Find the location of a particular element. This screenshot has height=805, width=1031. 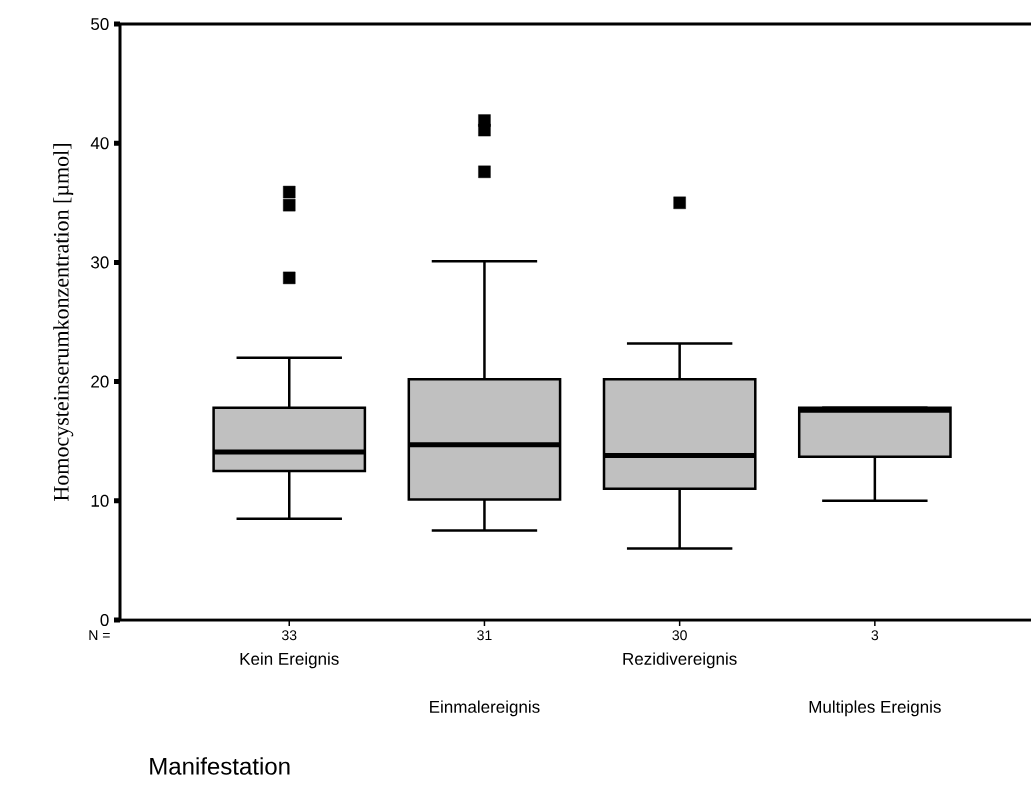

y-tick-label: 40 is located at coordinates (99, 143).